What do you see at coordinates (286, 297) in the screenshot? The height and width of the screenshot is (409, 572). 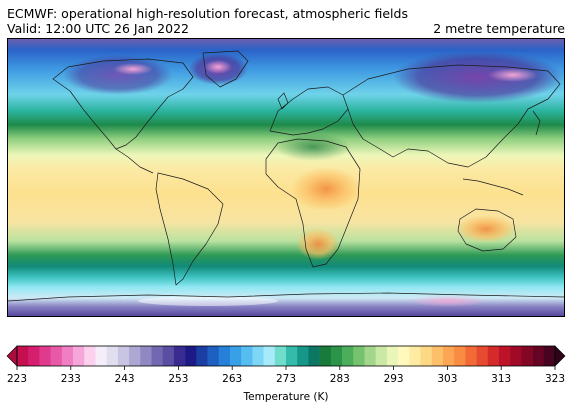 I see `antarctica-coast` at bounding box center [286, 297].